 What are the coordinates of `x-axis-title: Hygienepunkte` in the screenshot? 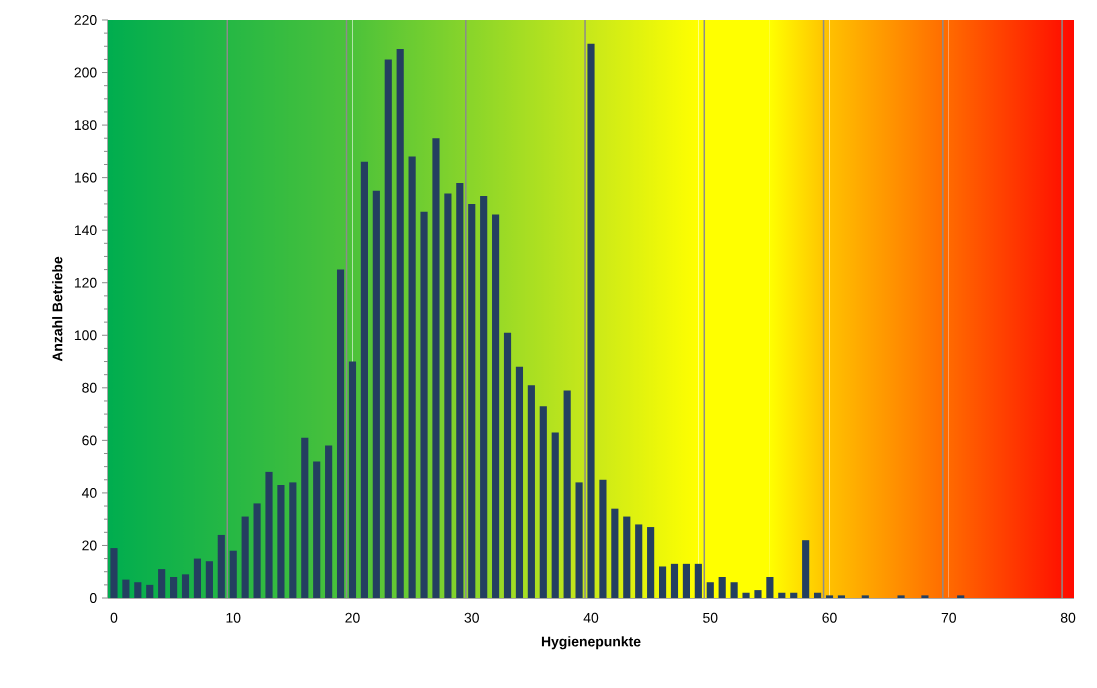 It's located at (591, 643).